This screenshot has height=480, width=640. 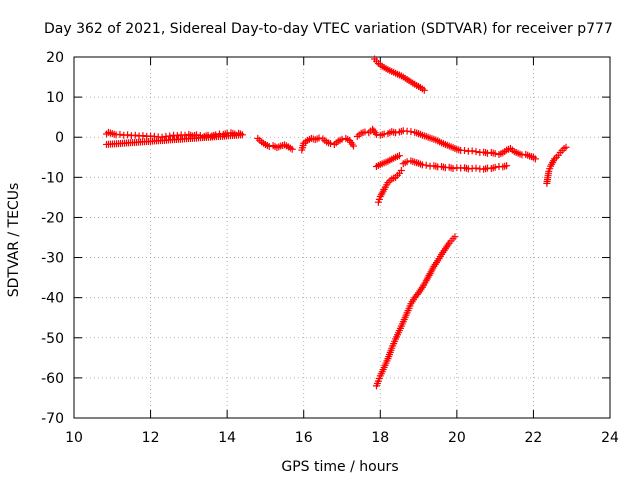 What do you see at coordinates (55, 98) in the screenshot?
I see `y-tick-label: 10` at bounding box center [55, 98].